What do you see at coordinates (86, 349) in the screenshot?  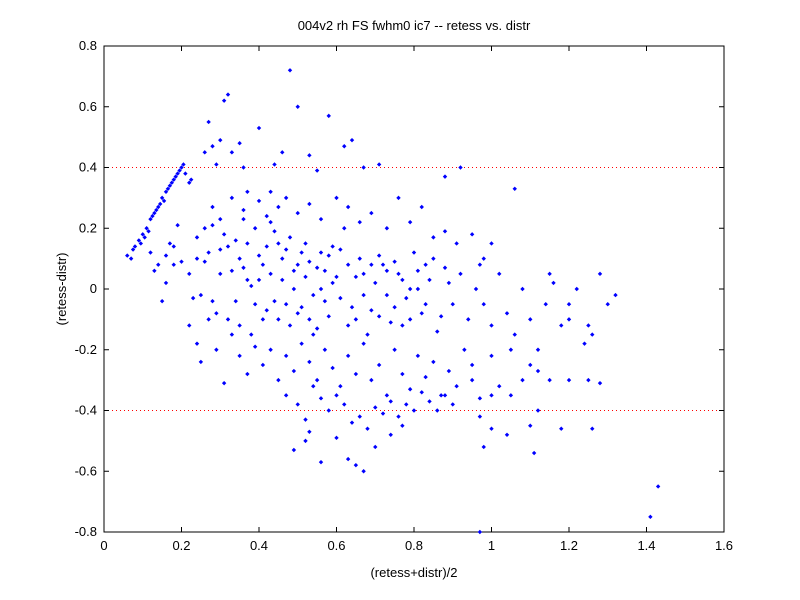 I see `y-tick-label: -0.2` at bounding box center [86, 349].